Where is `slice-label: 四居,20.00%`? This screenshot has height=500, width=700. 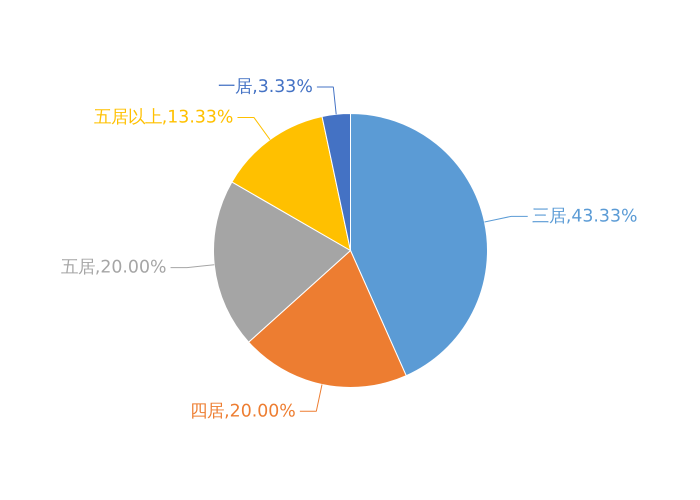 slice-label: 四居,20.00% is located at coordinates (243, 411).